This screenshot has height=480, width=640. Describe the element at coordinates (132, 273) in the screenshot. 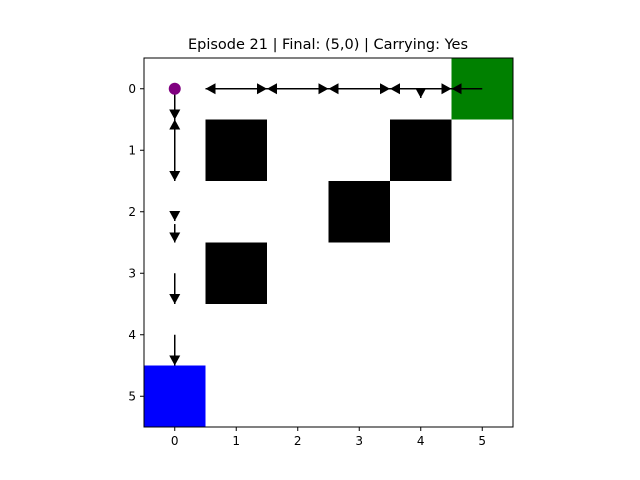

I see `y-tick-label: 3` at that location.